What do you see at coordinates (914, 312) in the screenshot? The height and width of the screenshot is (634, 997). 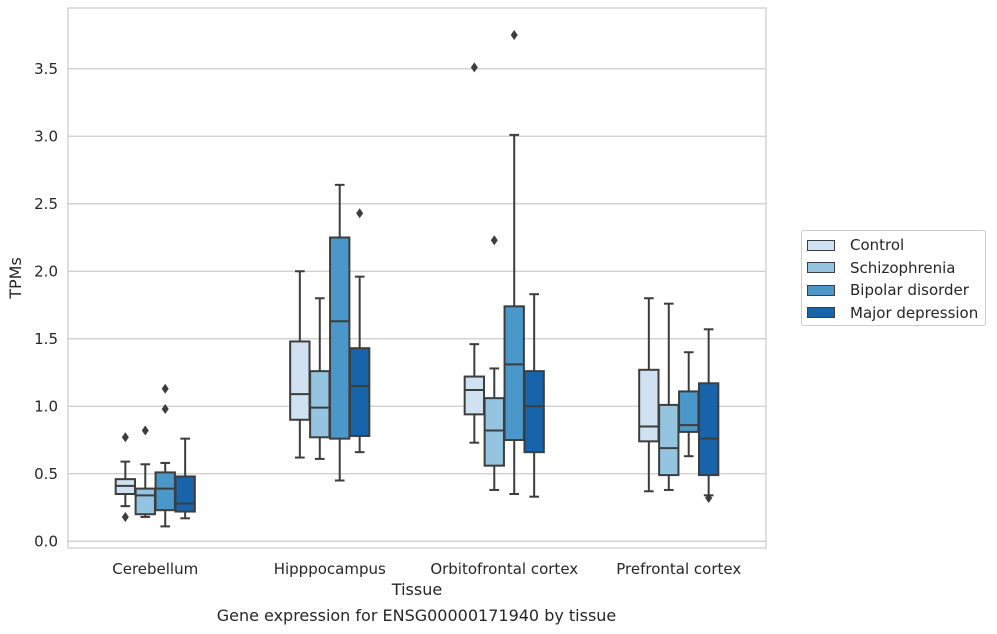 I see `legend-label: Major depression` at bounding box center [914, 312].